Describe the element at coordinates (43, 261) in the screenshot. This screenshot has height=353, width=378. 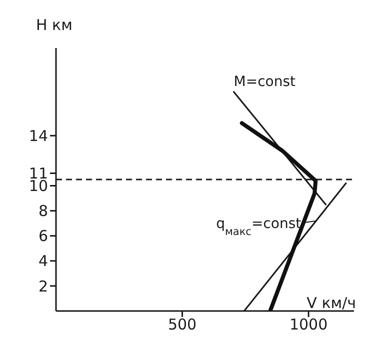
I see `y-tick-label: 4` at that location.